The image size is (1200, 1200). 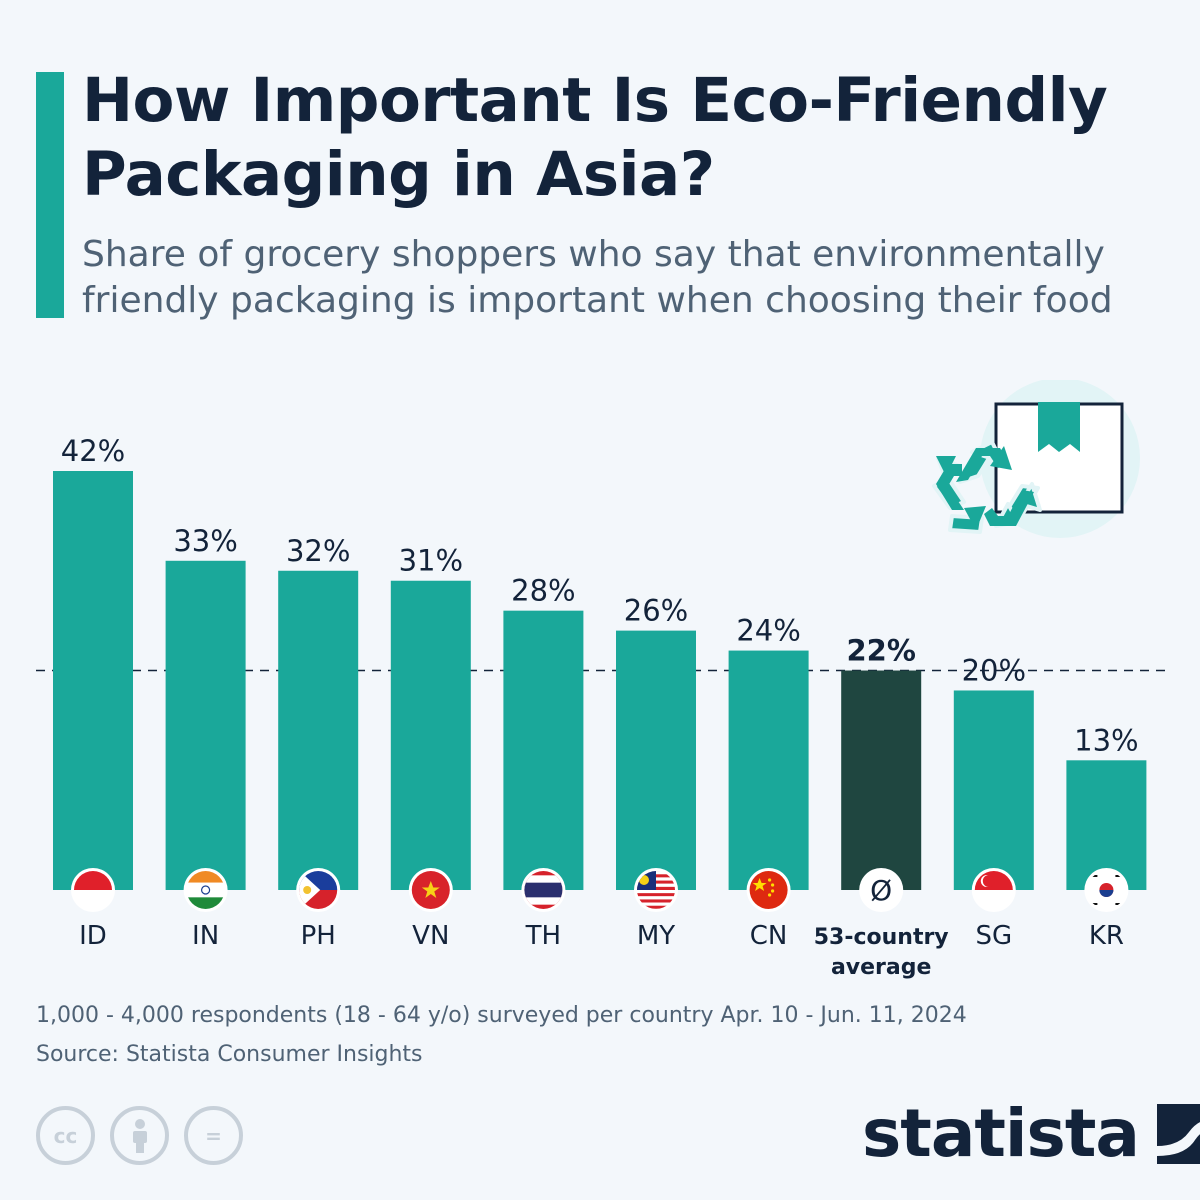 What do you see at coordinates (318, 936) in the screenshot?
I see `x-tick-label: PH` at bounding box center [318, 936].